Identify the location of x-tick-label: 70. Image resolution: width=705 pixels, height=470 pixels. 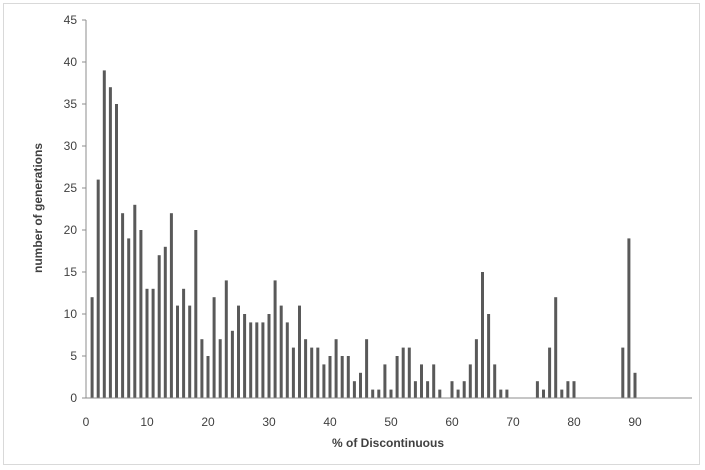
(513, 422).